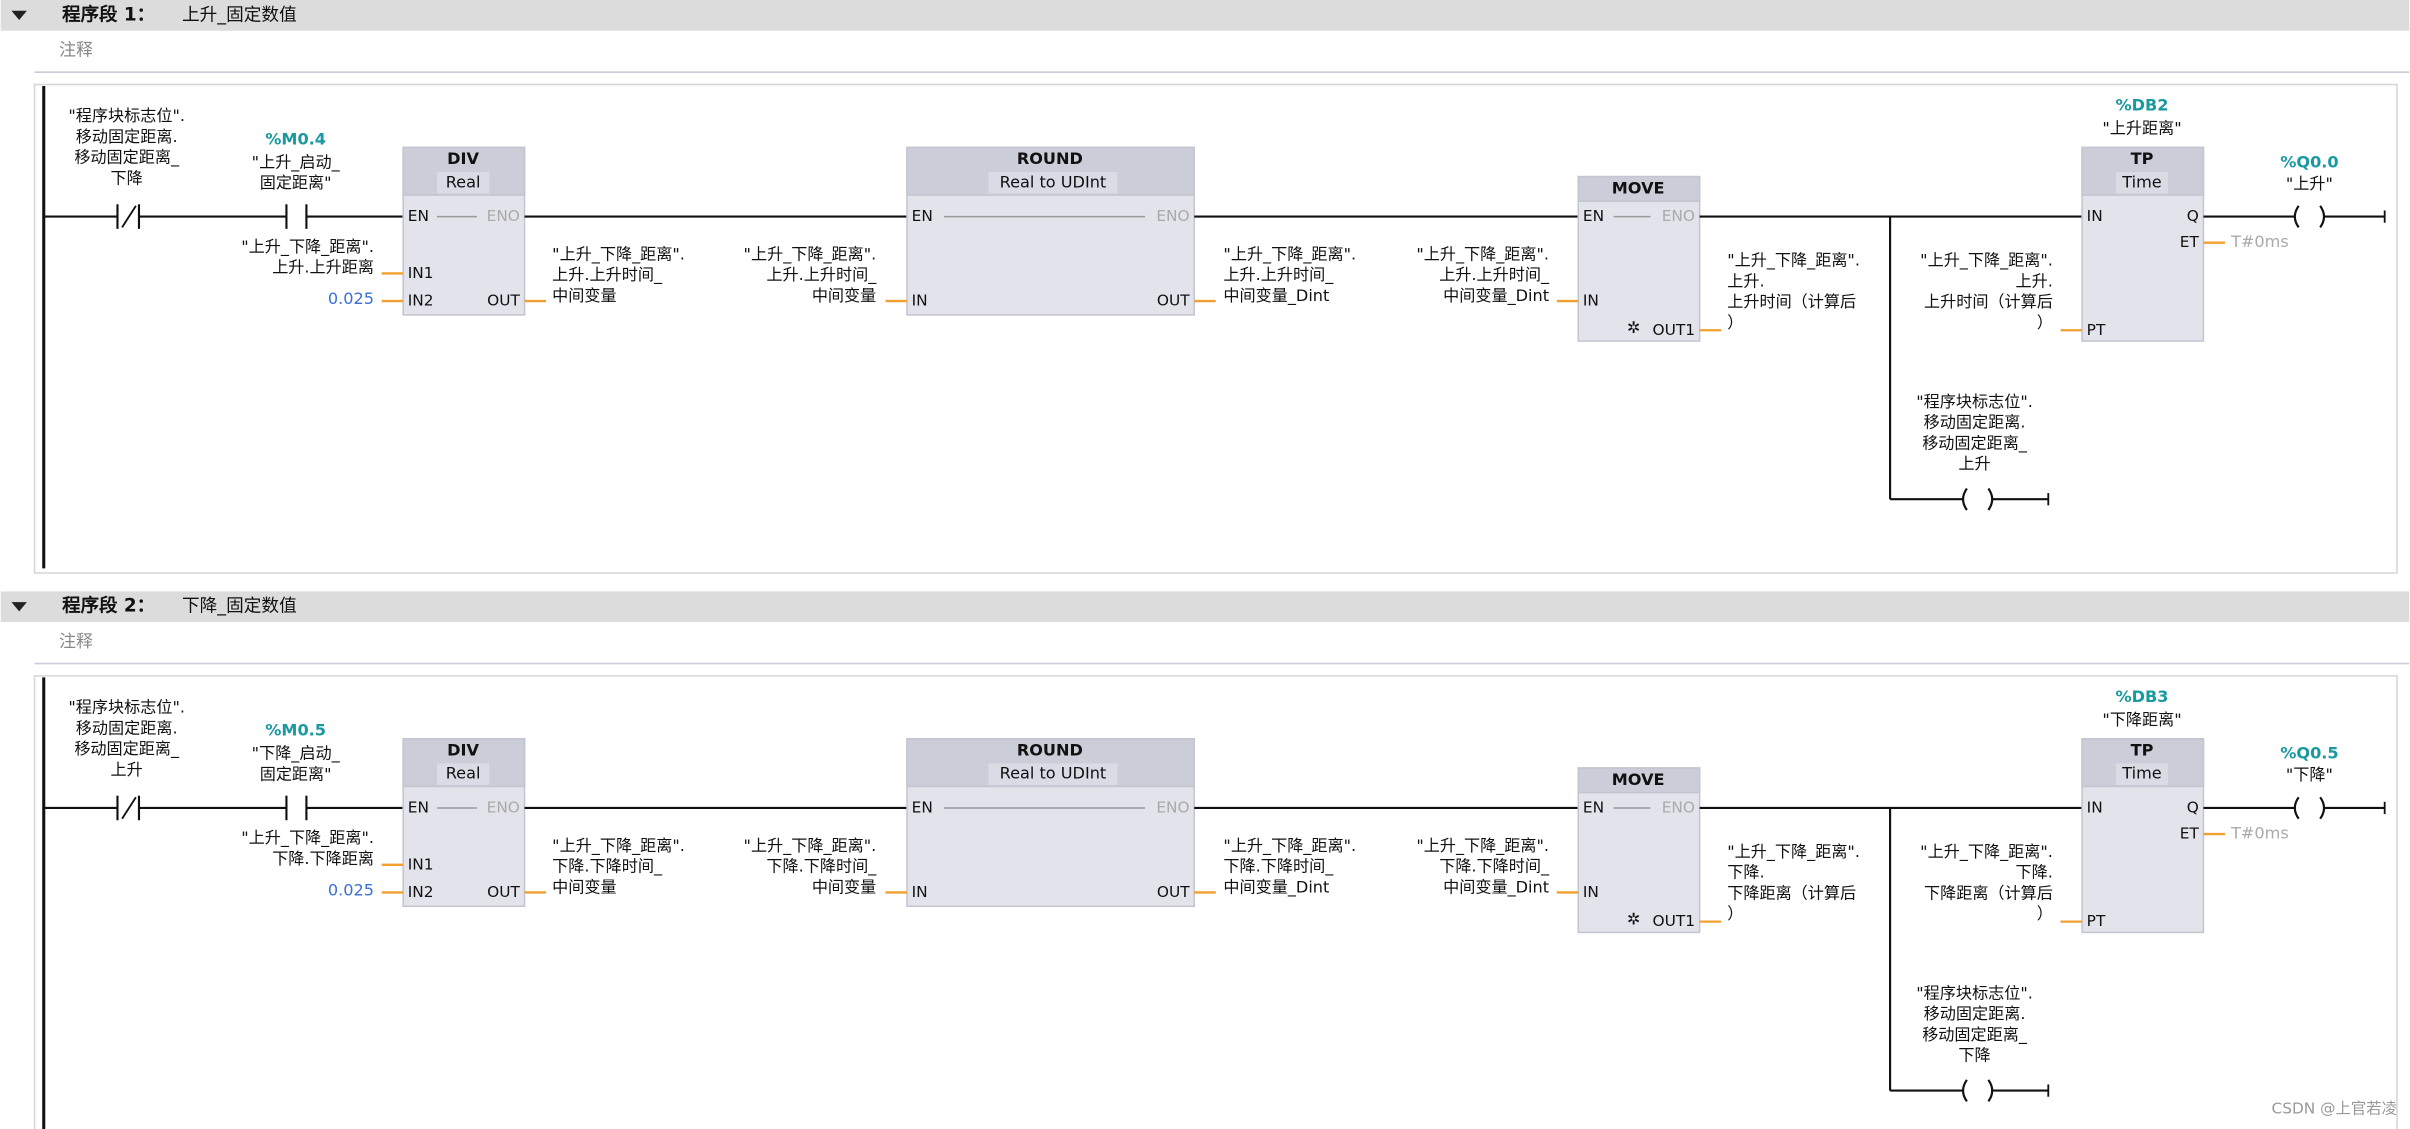 The width and height of the screenshot is (2410, 1129). I want to click on operand: 上升., so click(2034, 280).